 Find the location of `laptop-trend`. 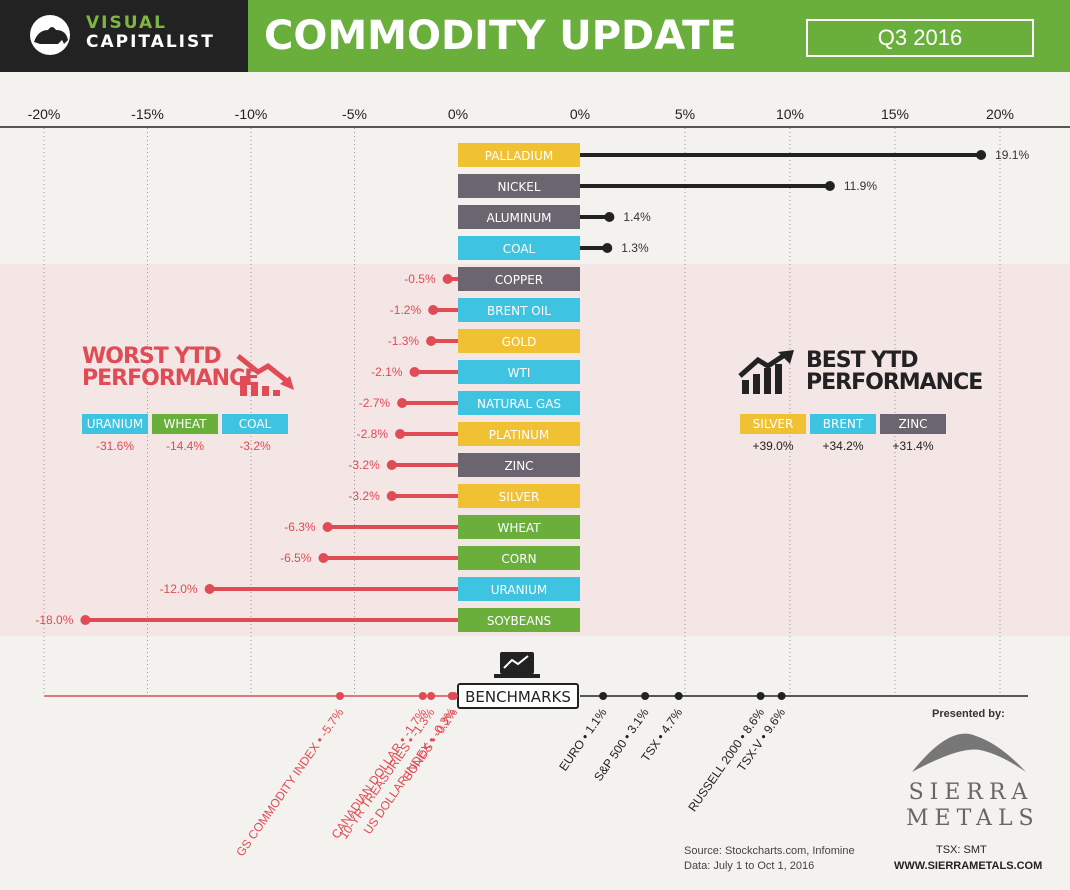

laptop-trend is located at coordinates (516, 662).